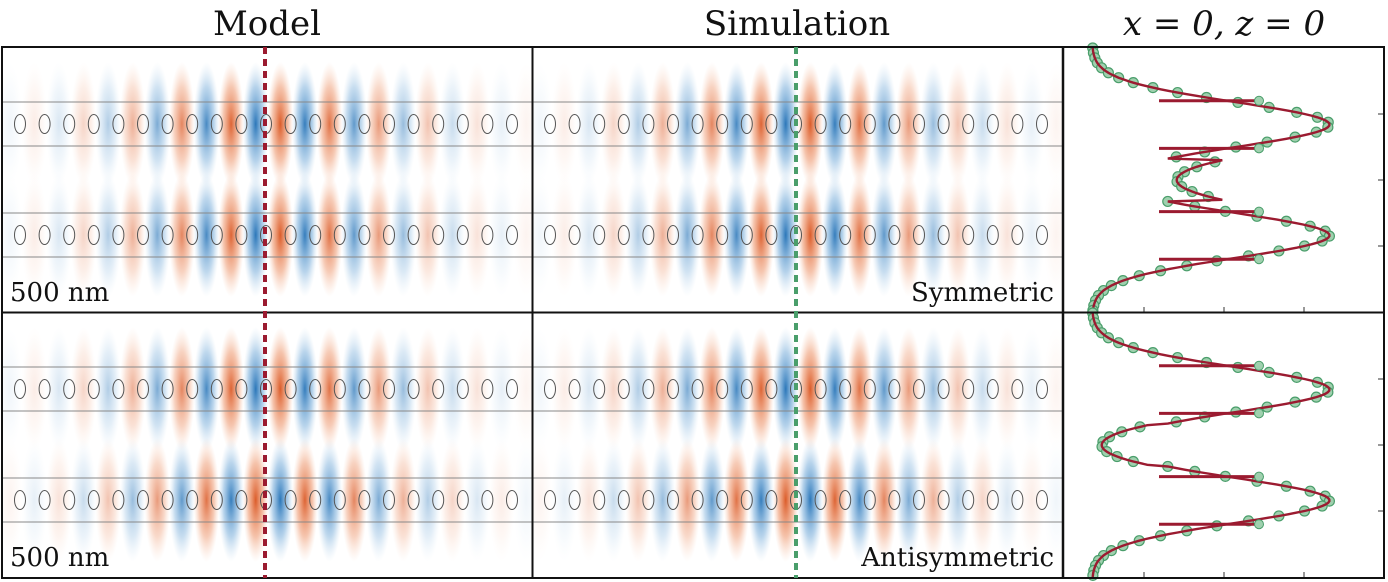 The image size is (1388, 582). I want to click on profile-symmetric, so click(1224, 179).